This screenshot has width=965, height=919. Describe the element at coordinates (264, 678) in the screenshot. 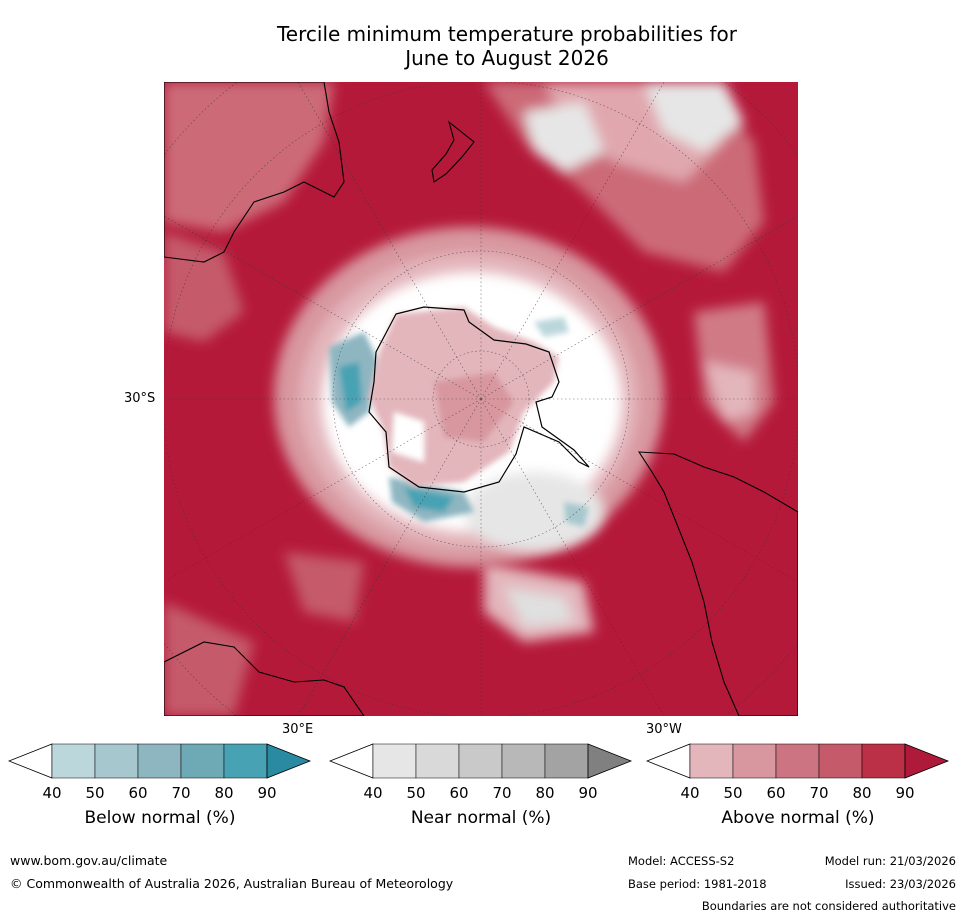

I see `africa-outline` at that location.